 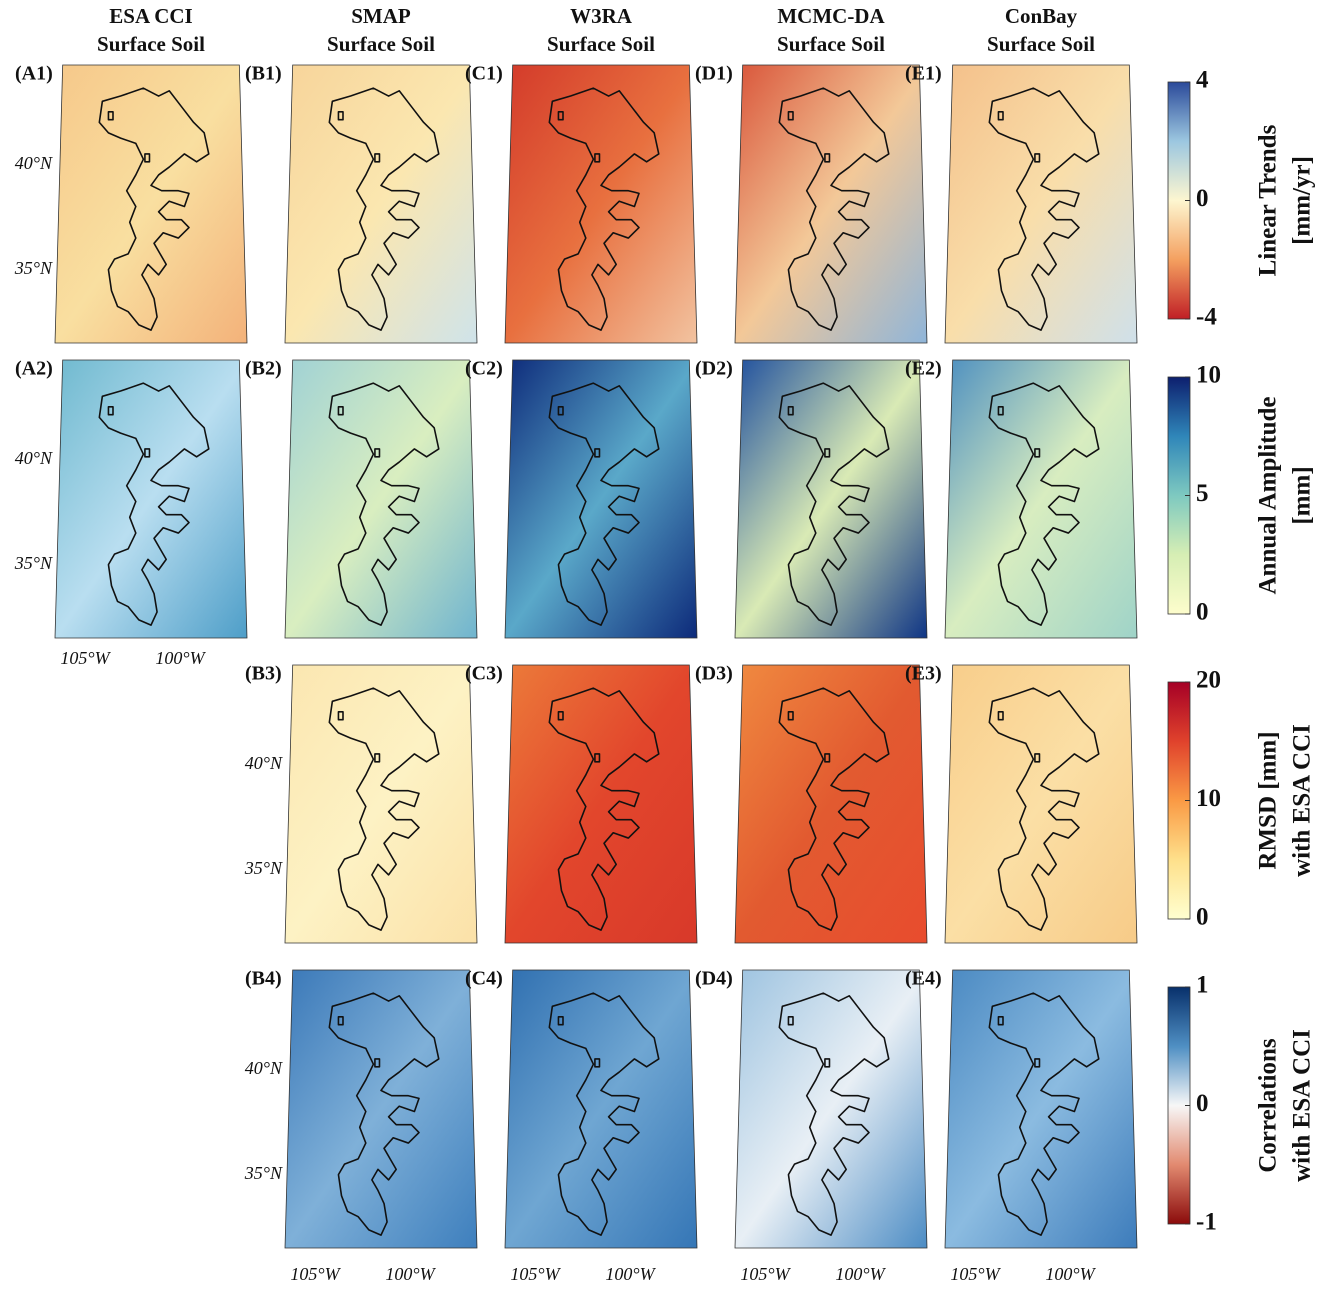 I want to click on column-title: SMAP, so click(x=381, y=16).